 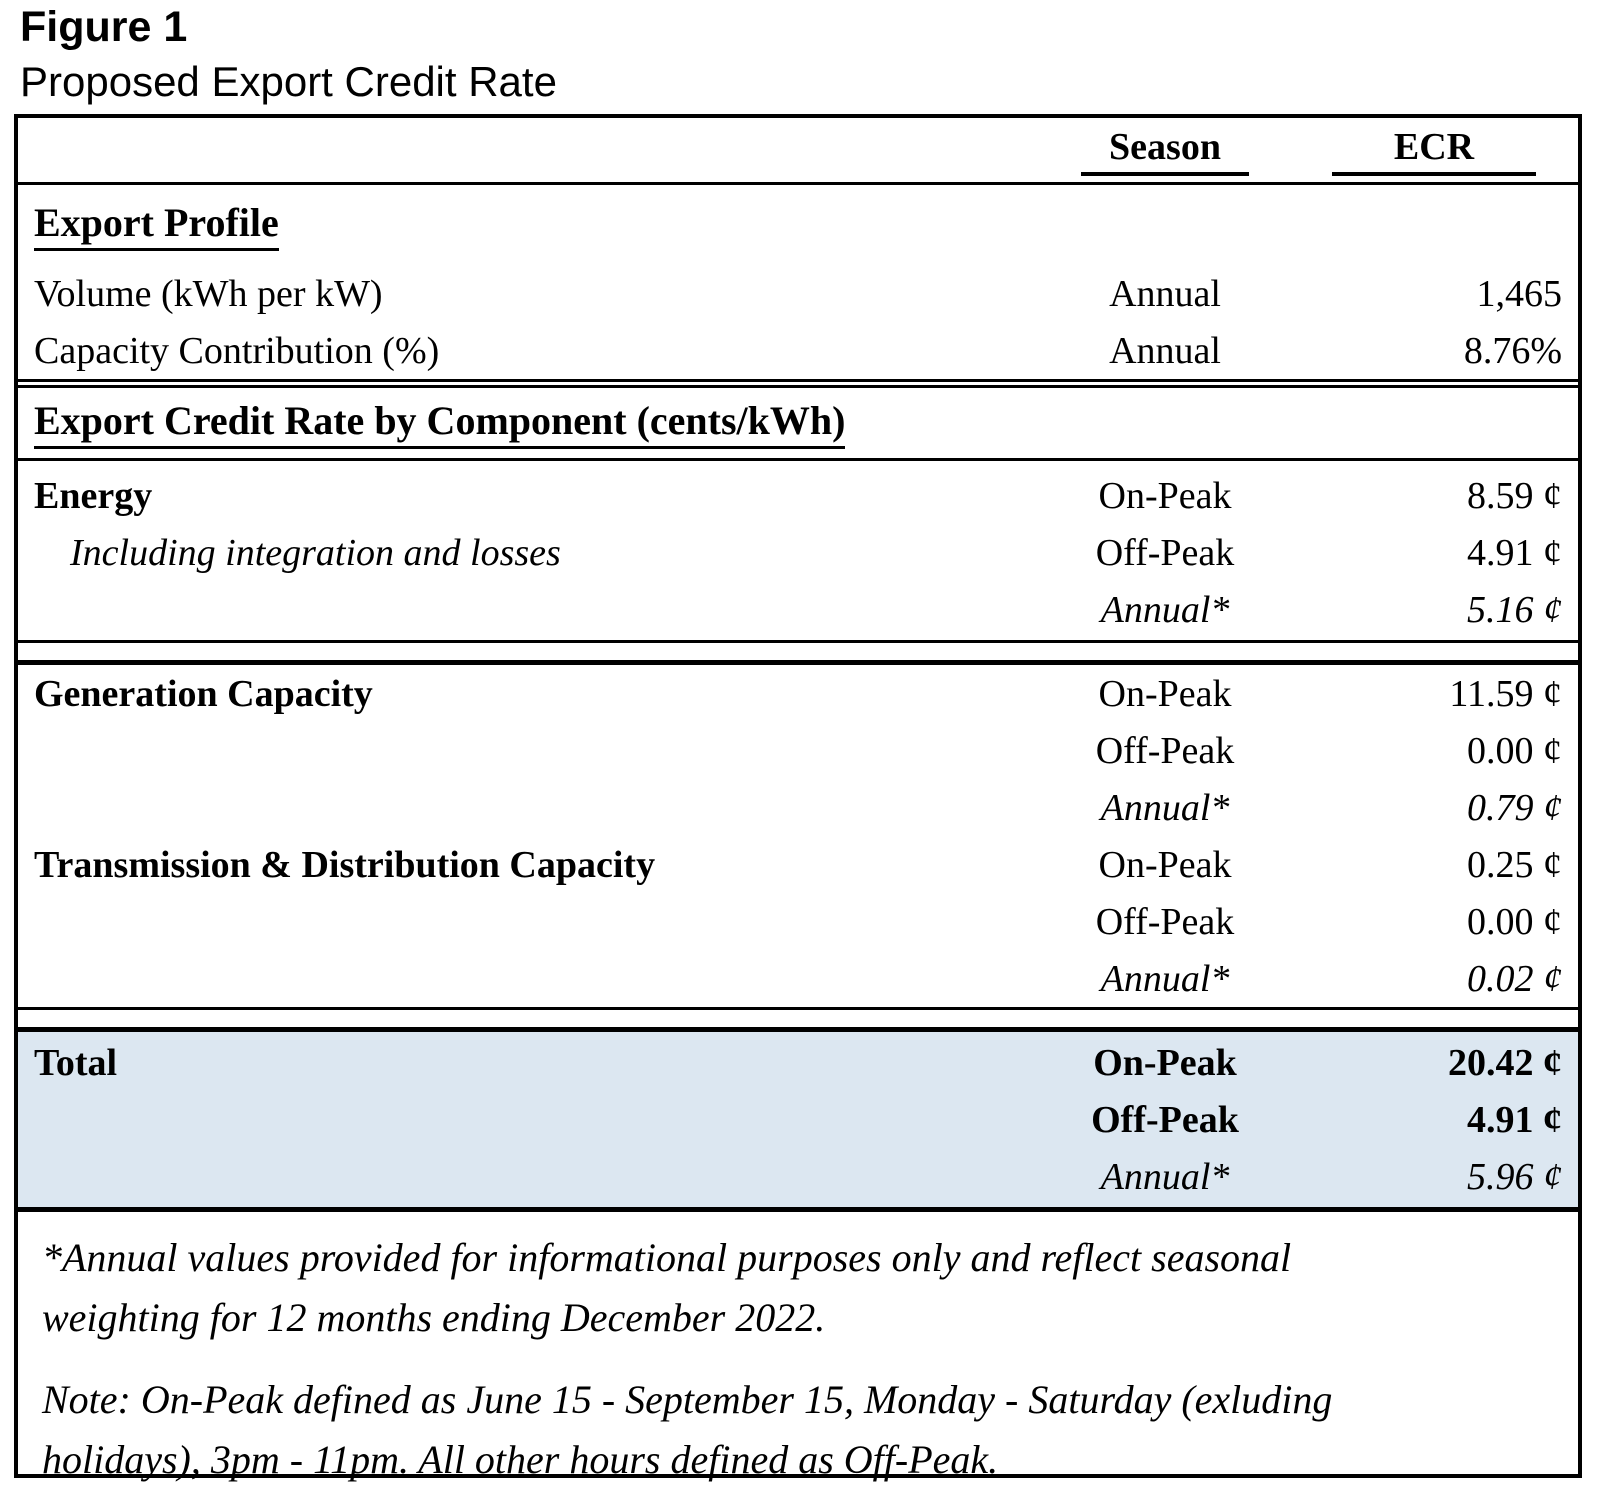 What do you see at coordinates (798, 750) in the screenshot?
I see `table-row-gencap-offpeak: Off-Peak 0.00 ¢` at bounding box center [798, 750].